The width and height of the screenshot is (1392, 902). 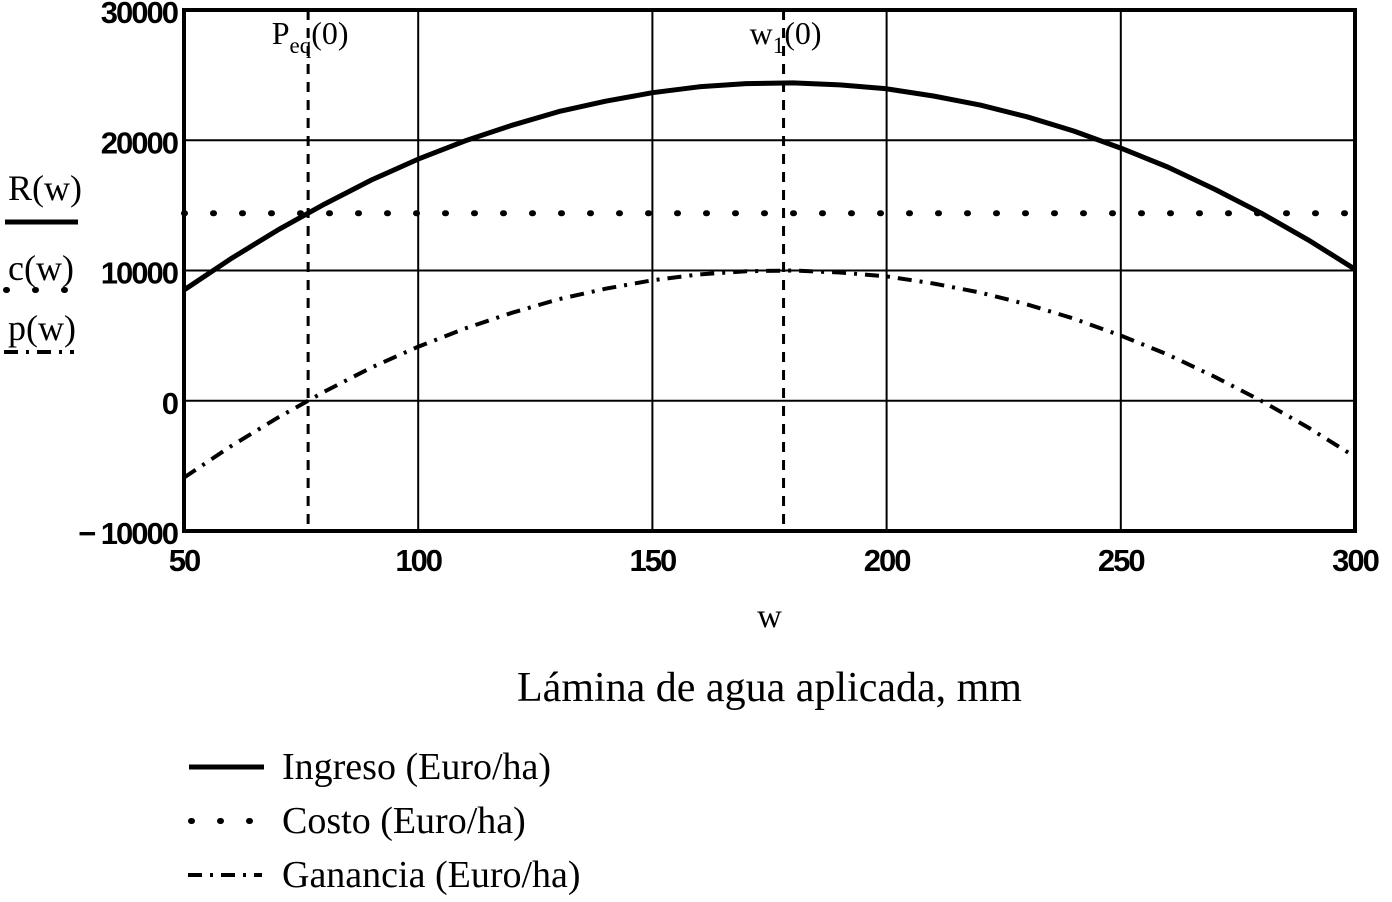 What do you see at coordinates (769, 688) in the screenshot?
I see `x-axis-caption: Lámina de agua aplicada, mm` at bounding box center [769, 688].